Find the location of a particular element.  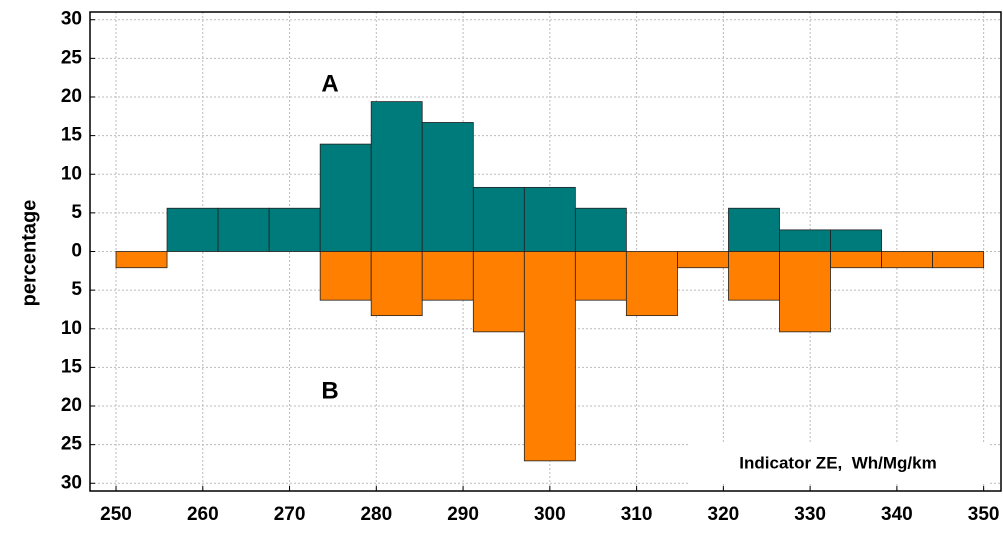

legend-label: A is located at coordinates (329, 83).